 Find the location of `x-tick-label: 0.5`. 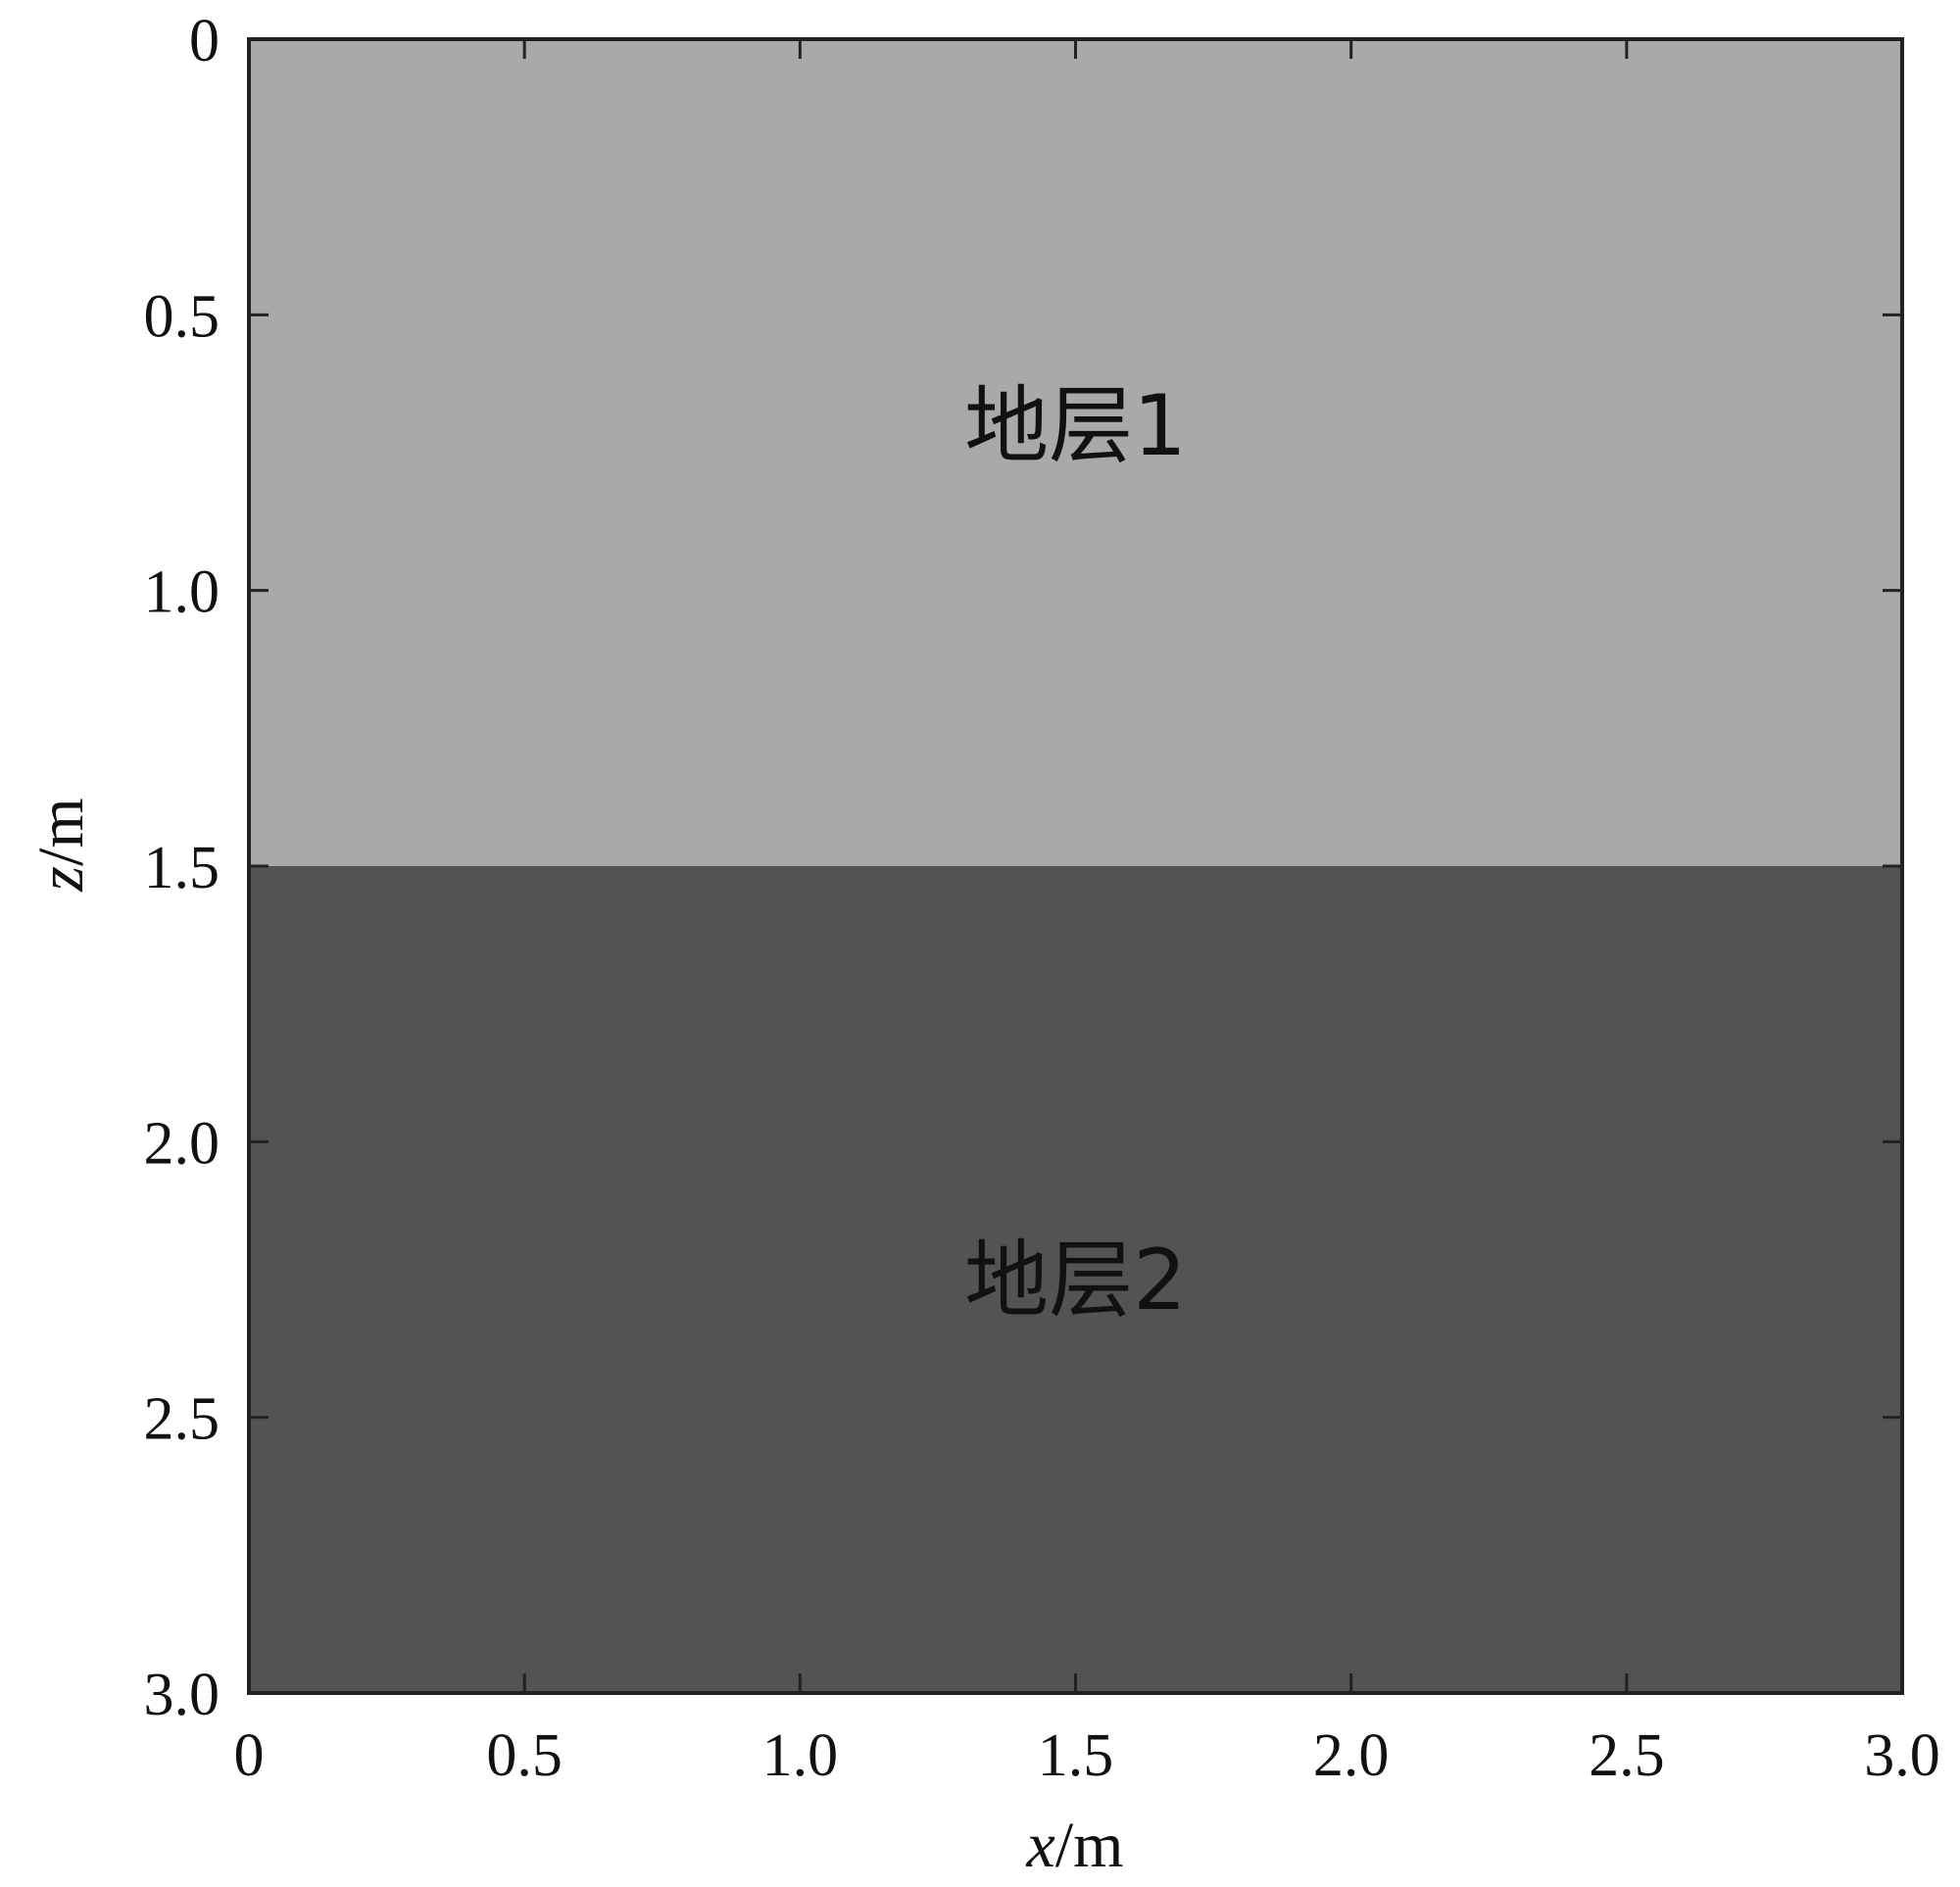

x-tick-label: 0.5 is located at coordinates (524, 1755).